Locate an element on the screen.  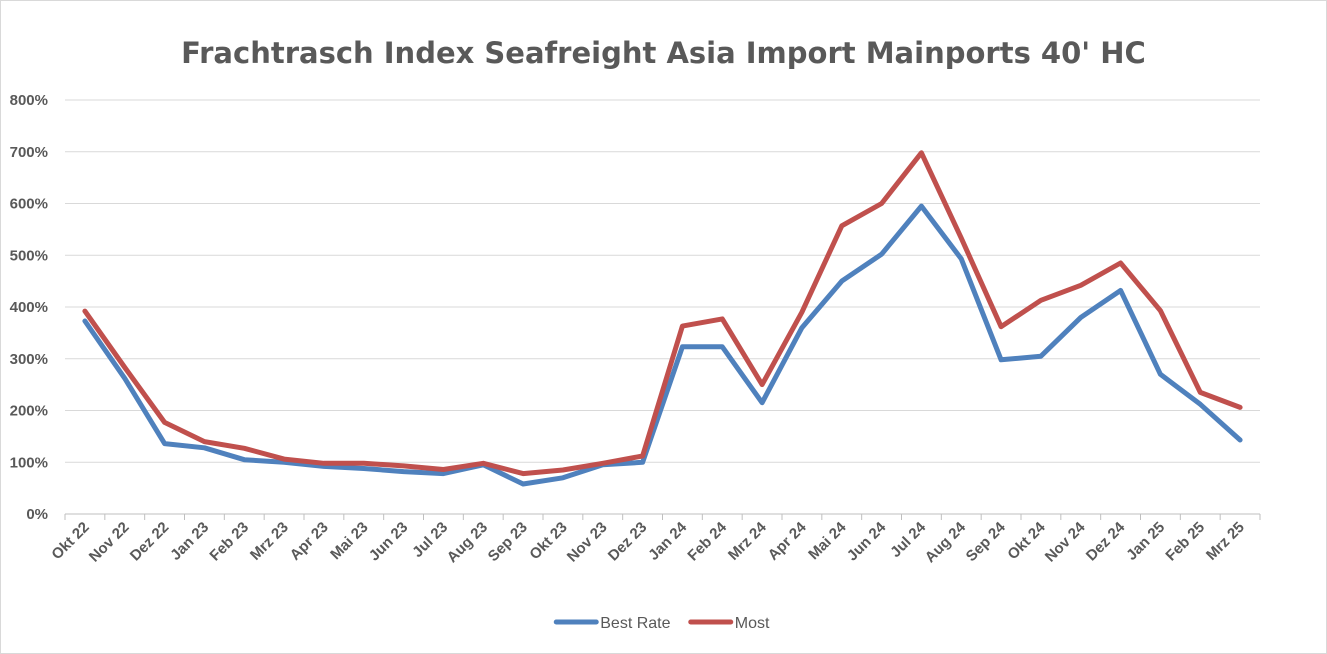
x-tick-label: Okt 24 is located at coordinates (1026, 540).